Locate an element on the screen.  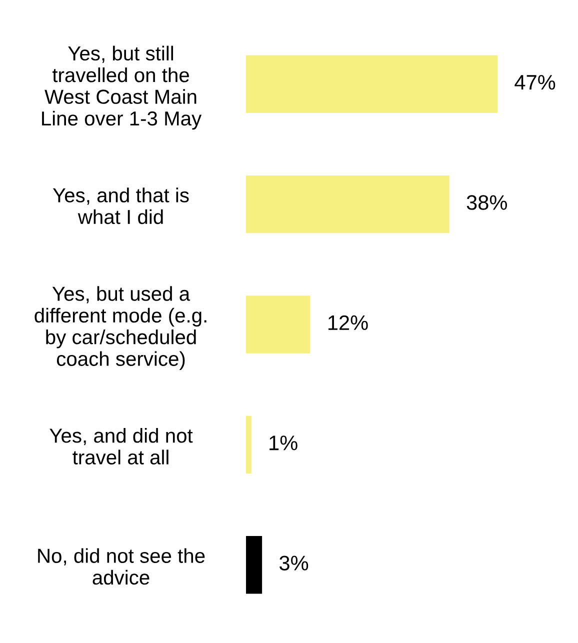
data-label: 1% is located at coordinates (284, 443).